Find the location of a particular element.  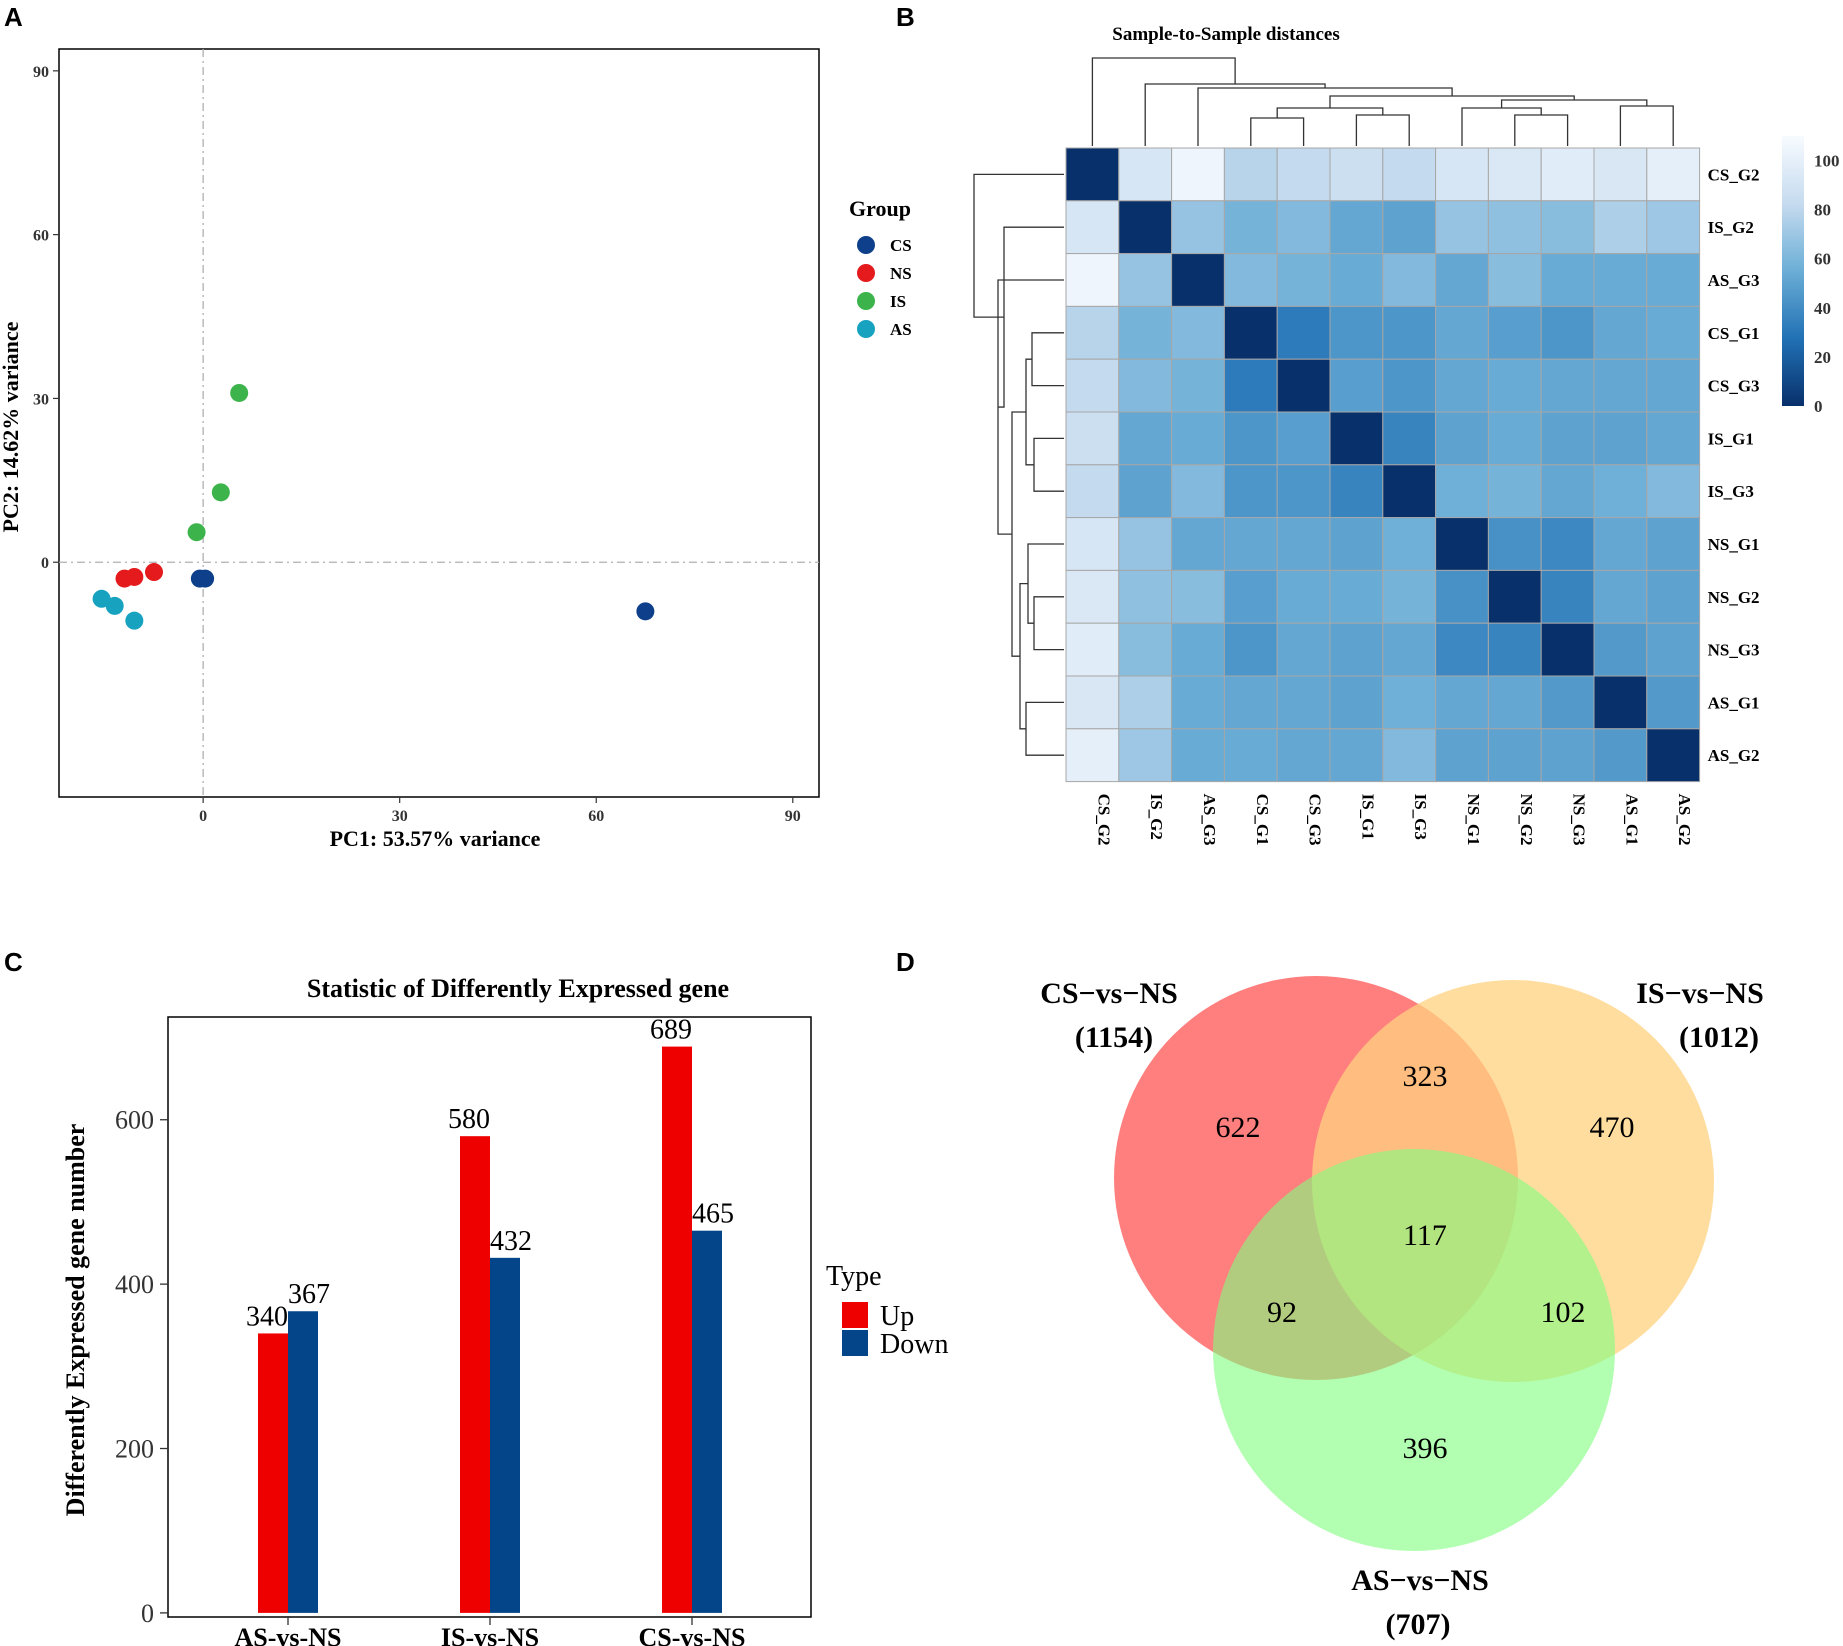

venn-region-all: 117 is located at coordinates (1425, 1235).